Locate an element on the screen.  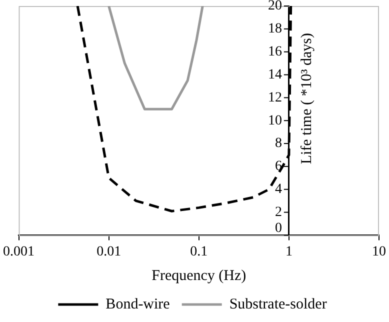
y-tick-label: 14 is located at coordinates (275, 74).